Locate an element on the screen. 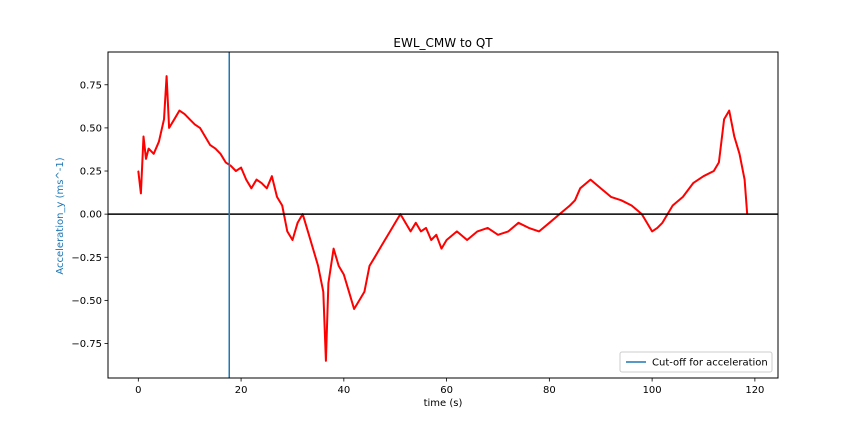 The width and height of the screenshot is (864, 432). x-tick-label: 60 is located at coordinates (446, 390).